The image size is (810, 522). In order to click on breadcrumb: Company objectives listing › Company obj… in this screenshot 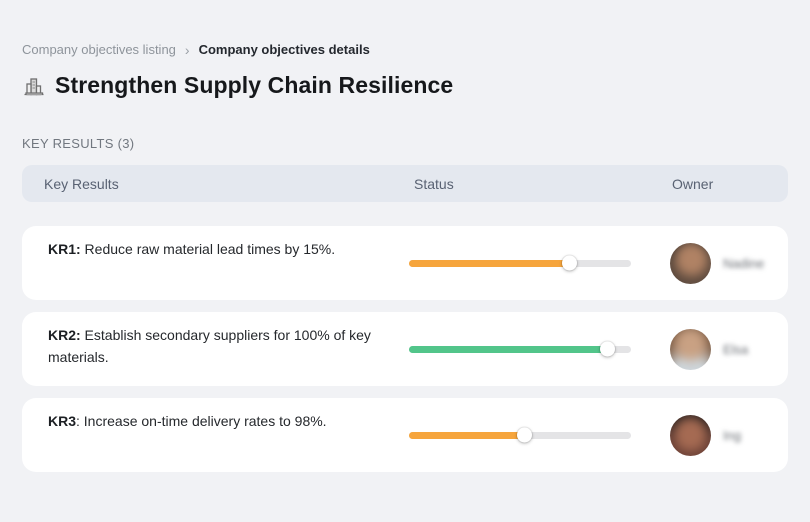, I will do `click(405, 49)`.